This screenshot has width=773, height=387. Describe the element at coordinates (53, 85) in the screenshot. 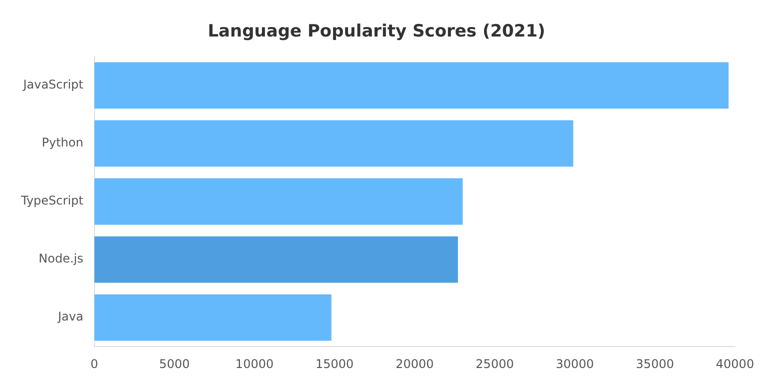

I see `y-tick-label: JavaScript` at that location.